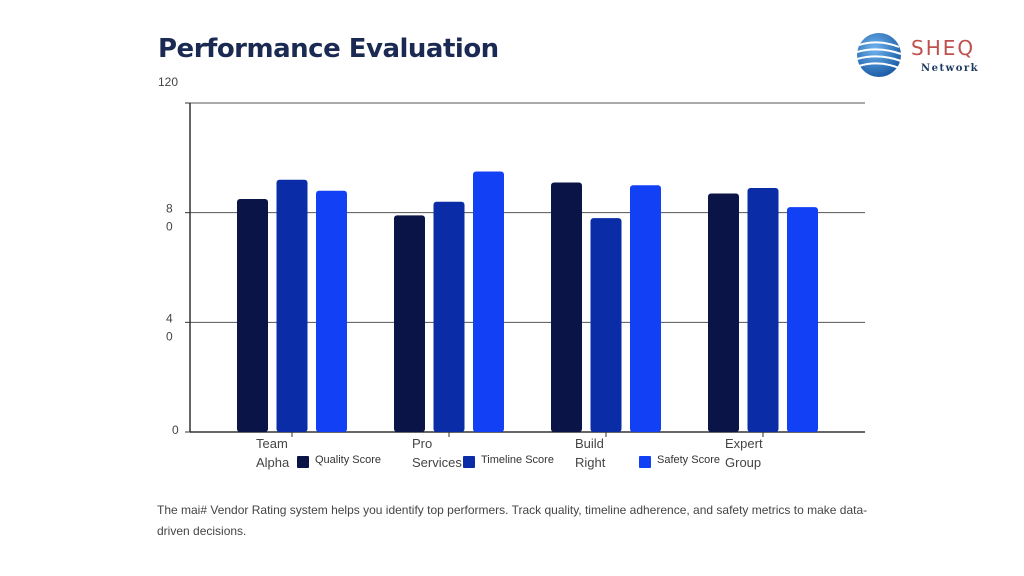  What do you see at coordinates (168, 82) in the screenshot?
I see `y-tick-label: 120` at bounding box center [168, 82].